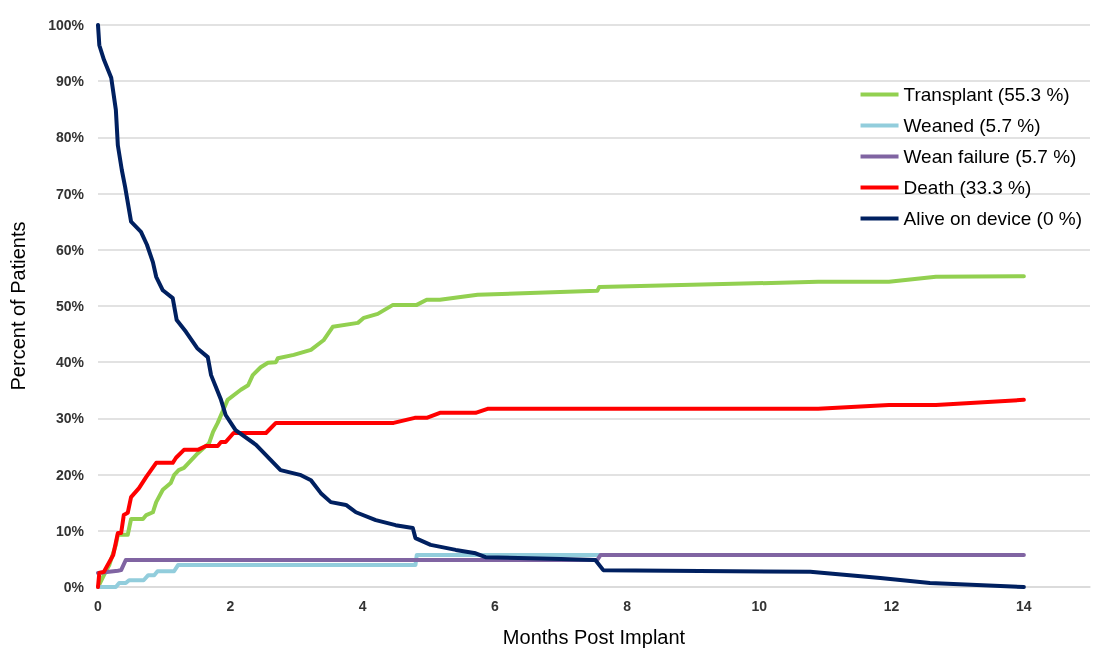 The image size is (1095, 666). What do you see at coordinates (70, 81) in the screenshot?
I see `y-tick-label: 90%` at bounding box center [70, 81].